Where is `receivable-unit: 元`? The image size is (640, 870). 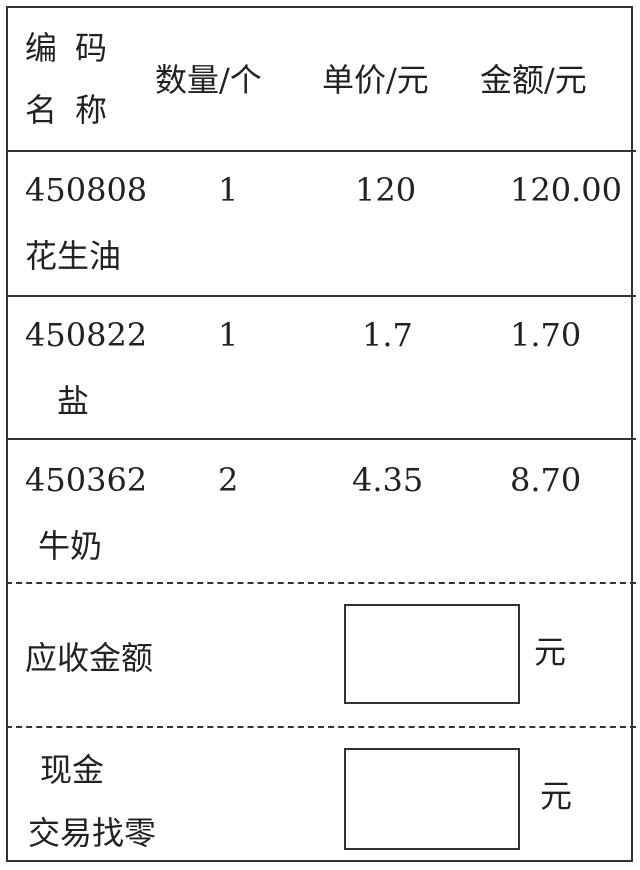
receivable-unit: 元 is located at coordinates (550, 652).